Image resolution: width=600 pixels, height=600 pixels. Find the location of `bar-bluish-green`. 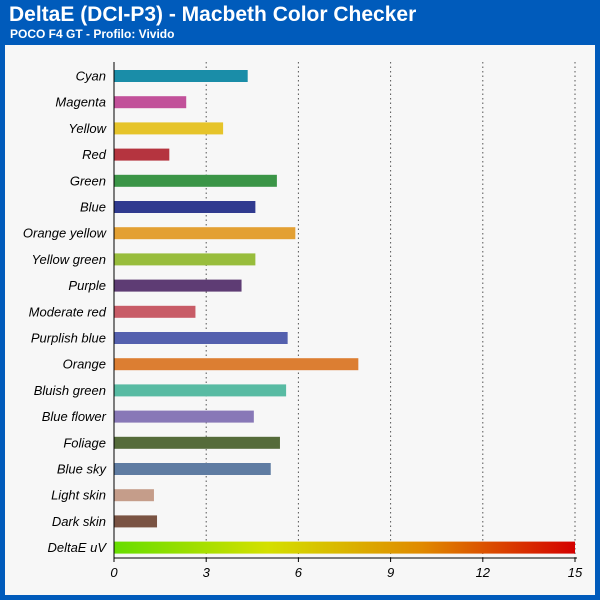

bar-bluish-green is located at coordinates (200, 390).